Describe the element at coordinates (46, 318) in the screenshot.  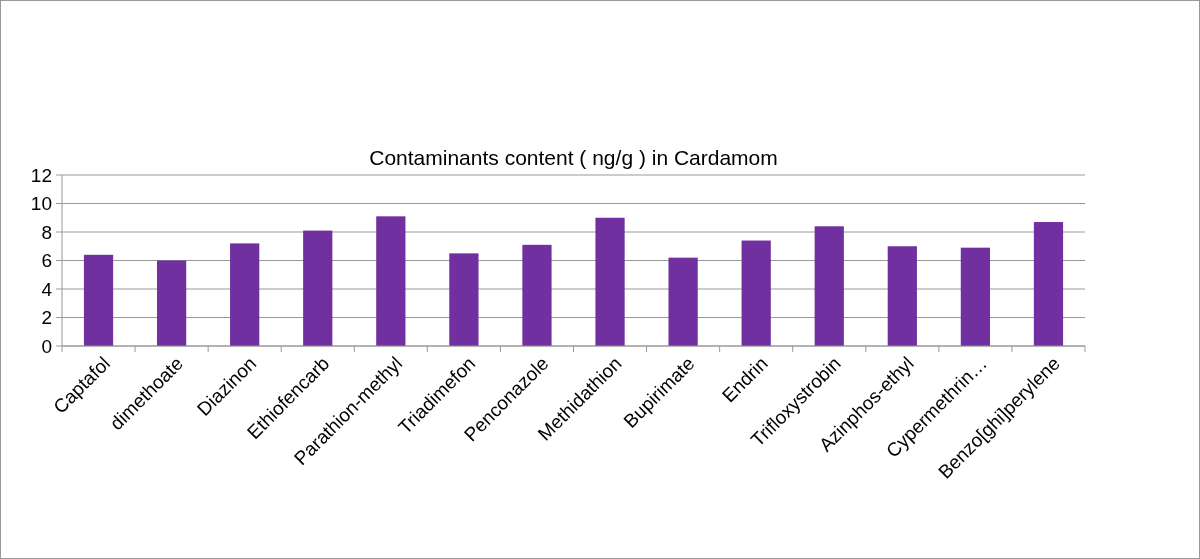
I see `y-tick-label: 2` at that location.